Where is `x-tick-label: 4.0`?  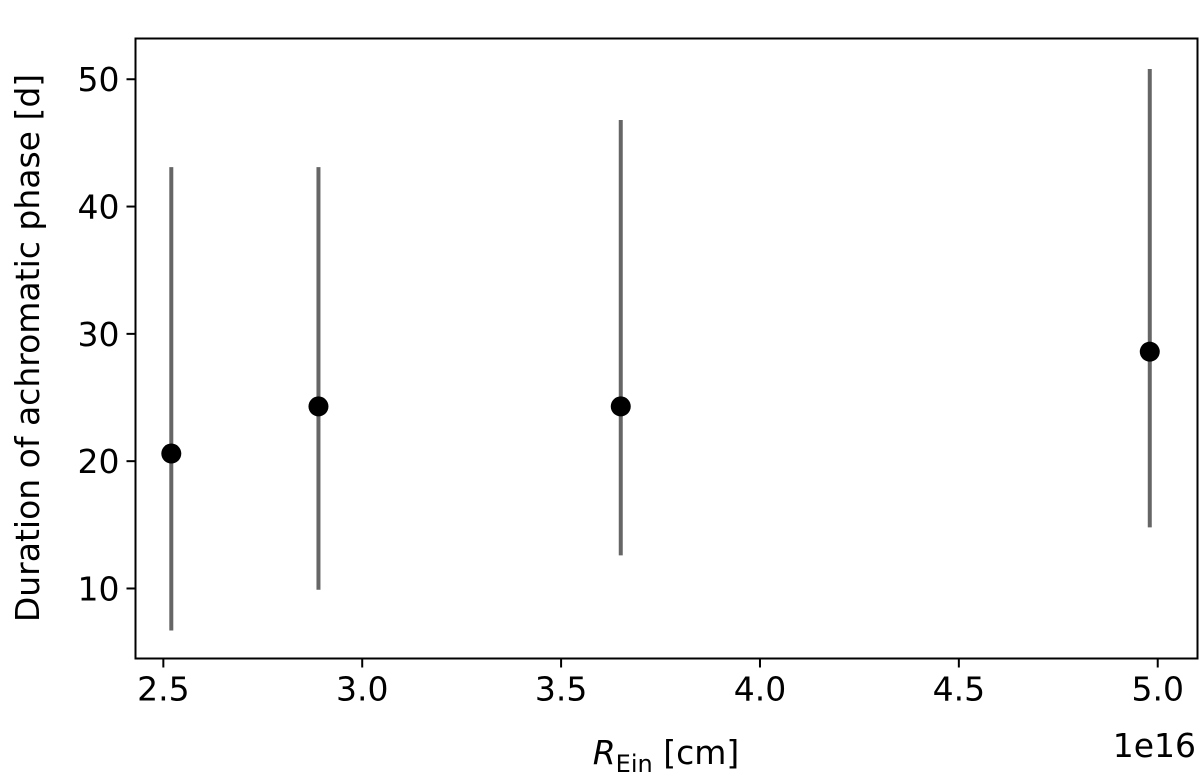 x-tick-label: 4.0 is located at coordinates (760, 689).